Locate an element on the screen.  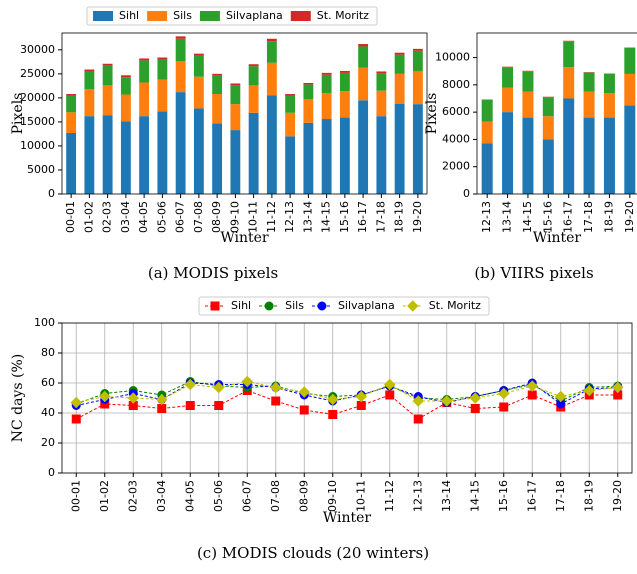
x-tick-label: 08-09 is located at coordinates (216, 217).